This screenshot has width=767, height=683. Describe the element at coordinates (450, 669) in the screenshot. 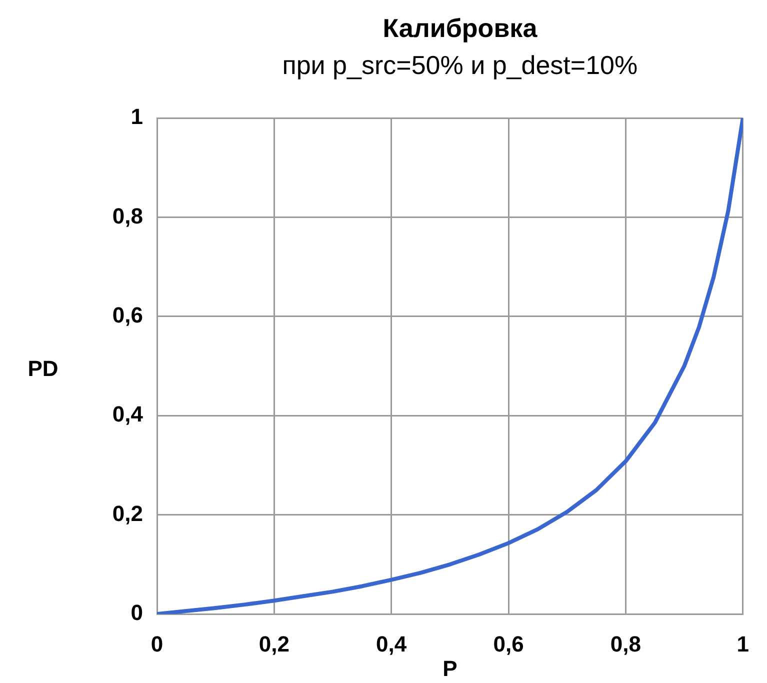

I see `x-axis-title: P` at that location.